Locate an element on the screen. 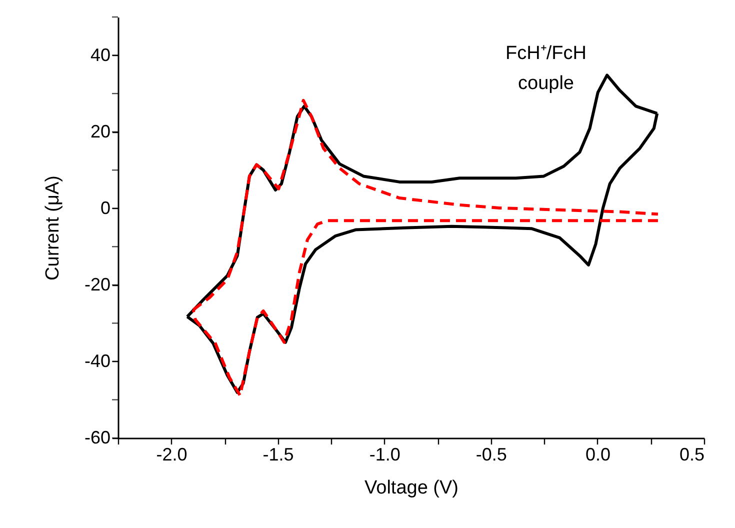 The height and width of the screenshot is (528, 735). y-tick-label: 20 is located at coordinates (100, 131).